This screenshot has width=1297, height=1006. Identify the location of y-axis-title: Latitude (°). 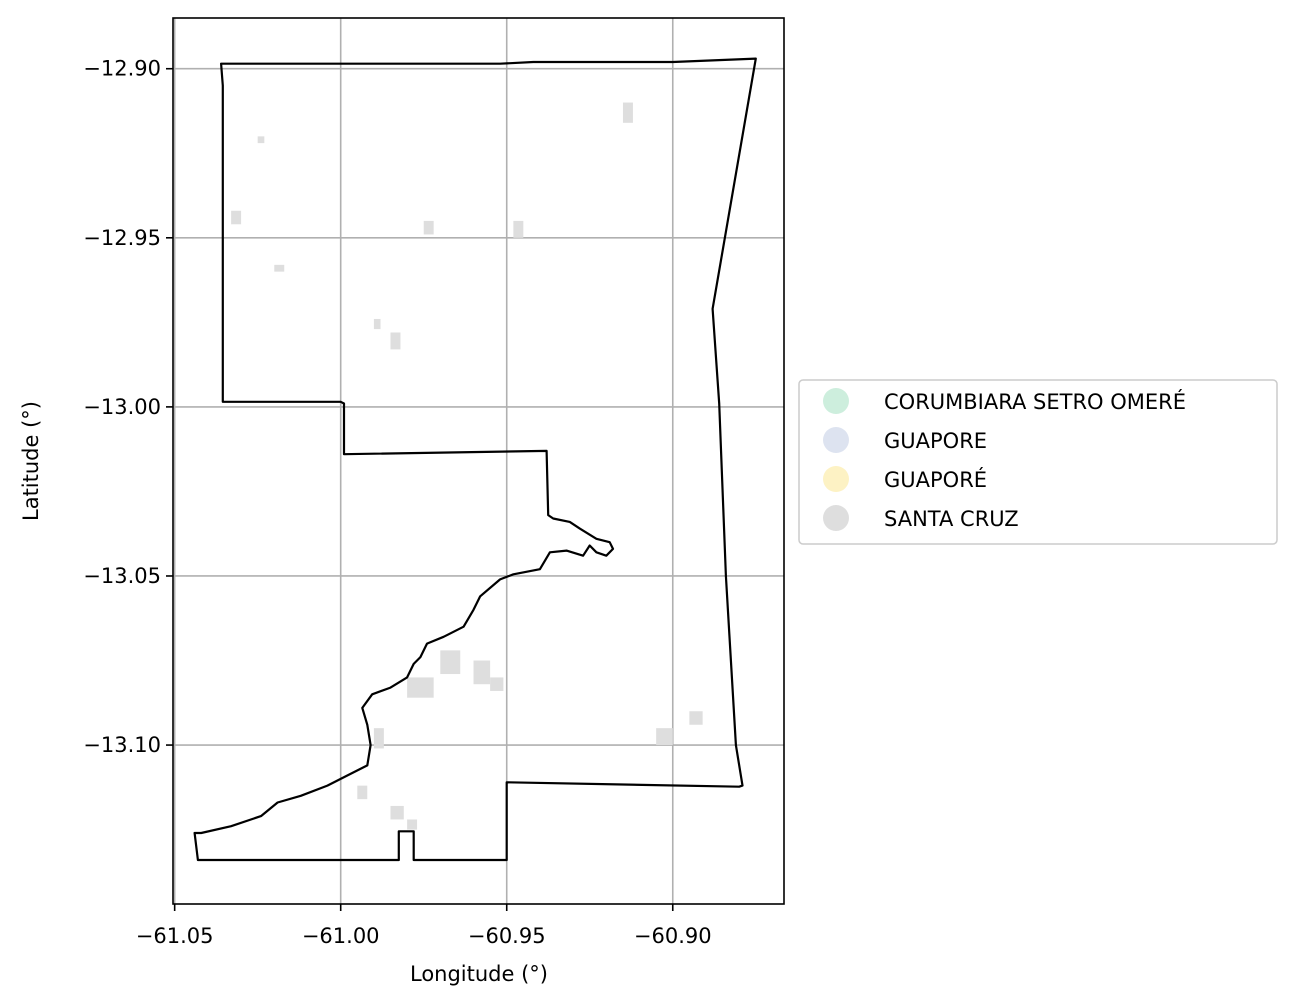
(31, 461).